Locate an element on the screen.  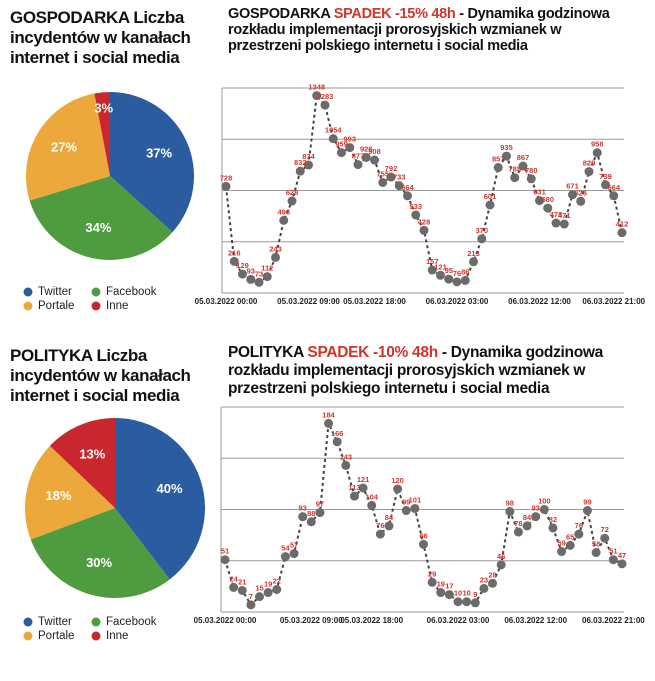
point-label: 478 is located at coordinates (556, 214).